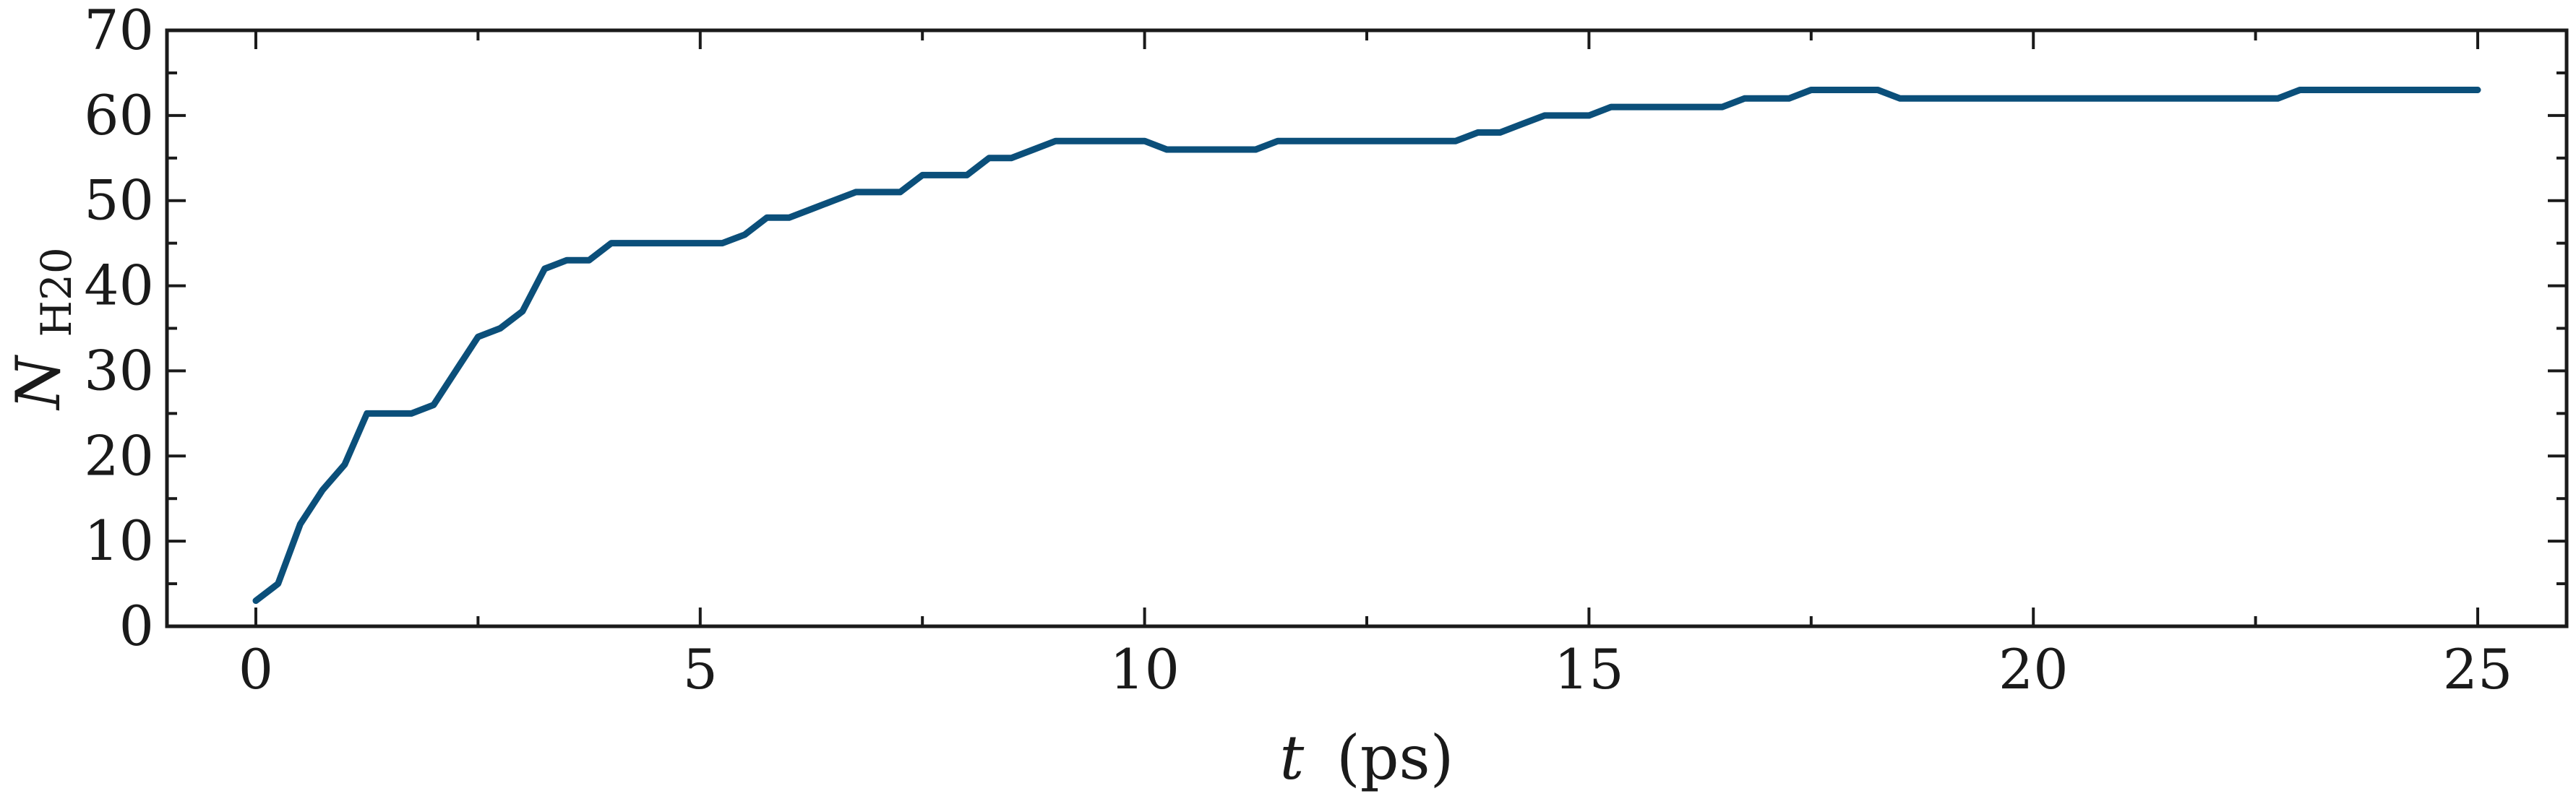  I want to click on x-tick-label: 5, so click(701, 669).